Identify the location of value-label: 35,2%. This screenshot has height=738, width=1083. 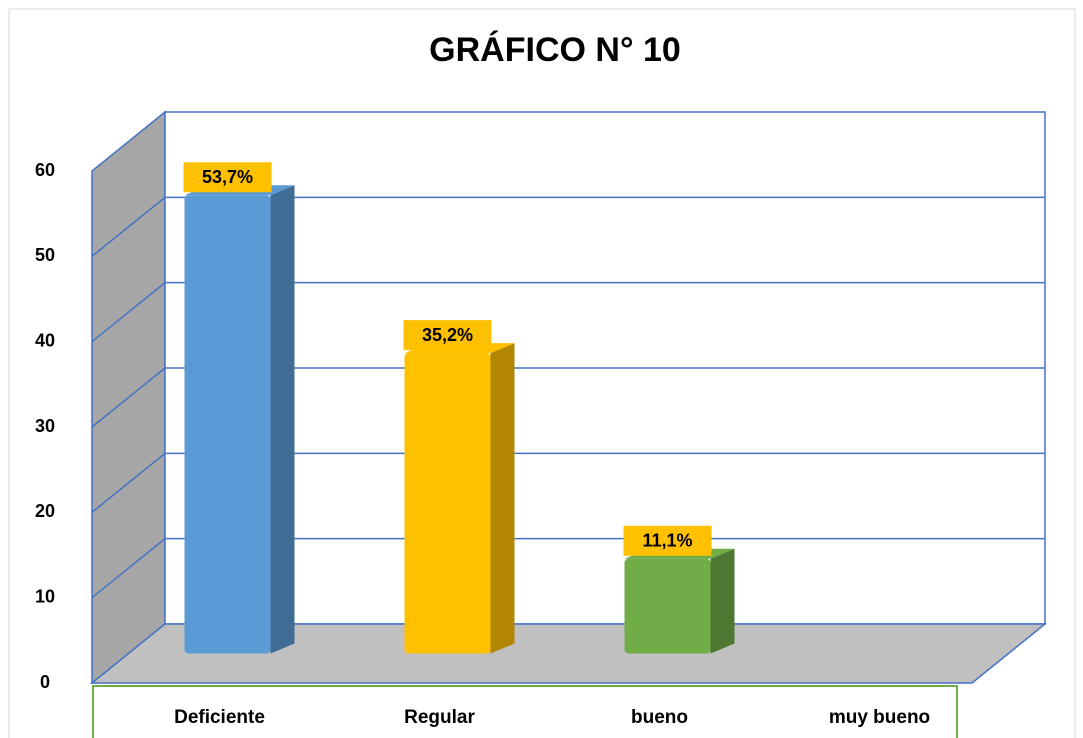
(447, 335).